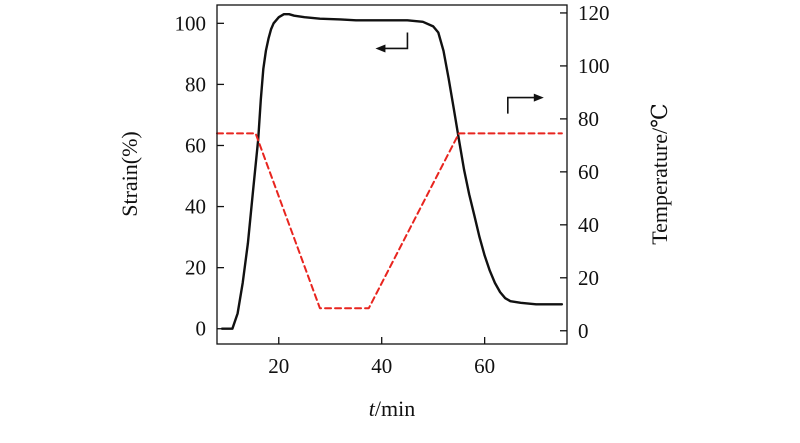  I want to click on right-y-tick-label: 80, so click(588, 119).